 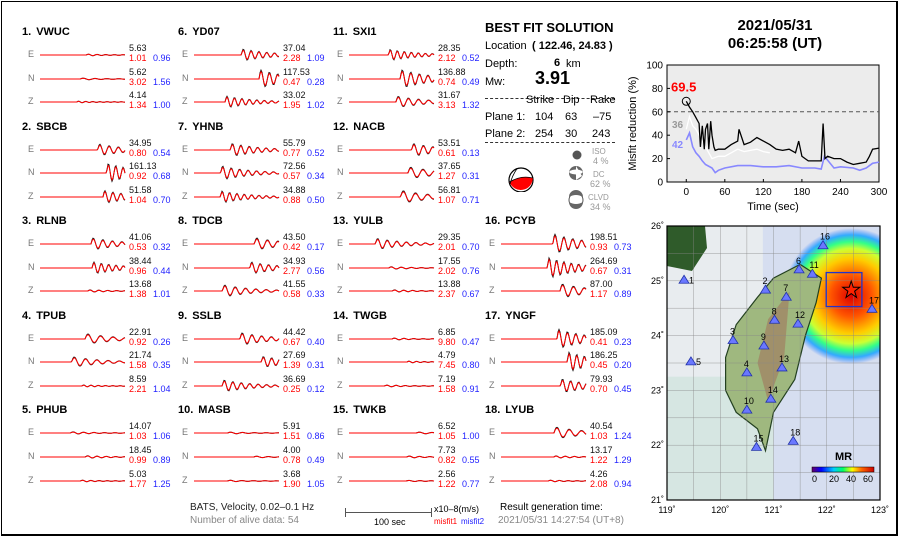 I want to click on x-tick-label: 240, so click(x=840, y=192).